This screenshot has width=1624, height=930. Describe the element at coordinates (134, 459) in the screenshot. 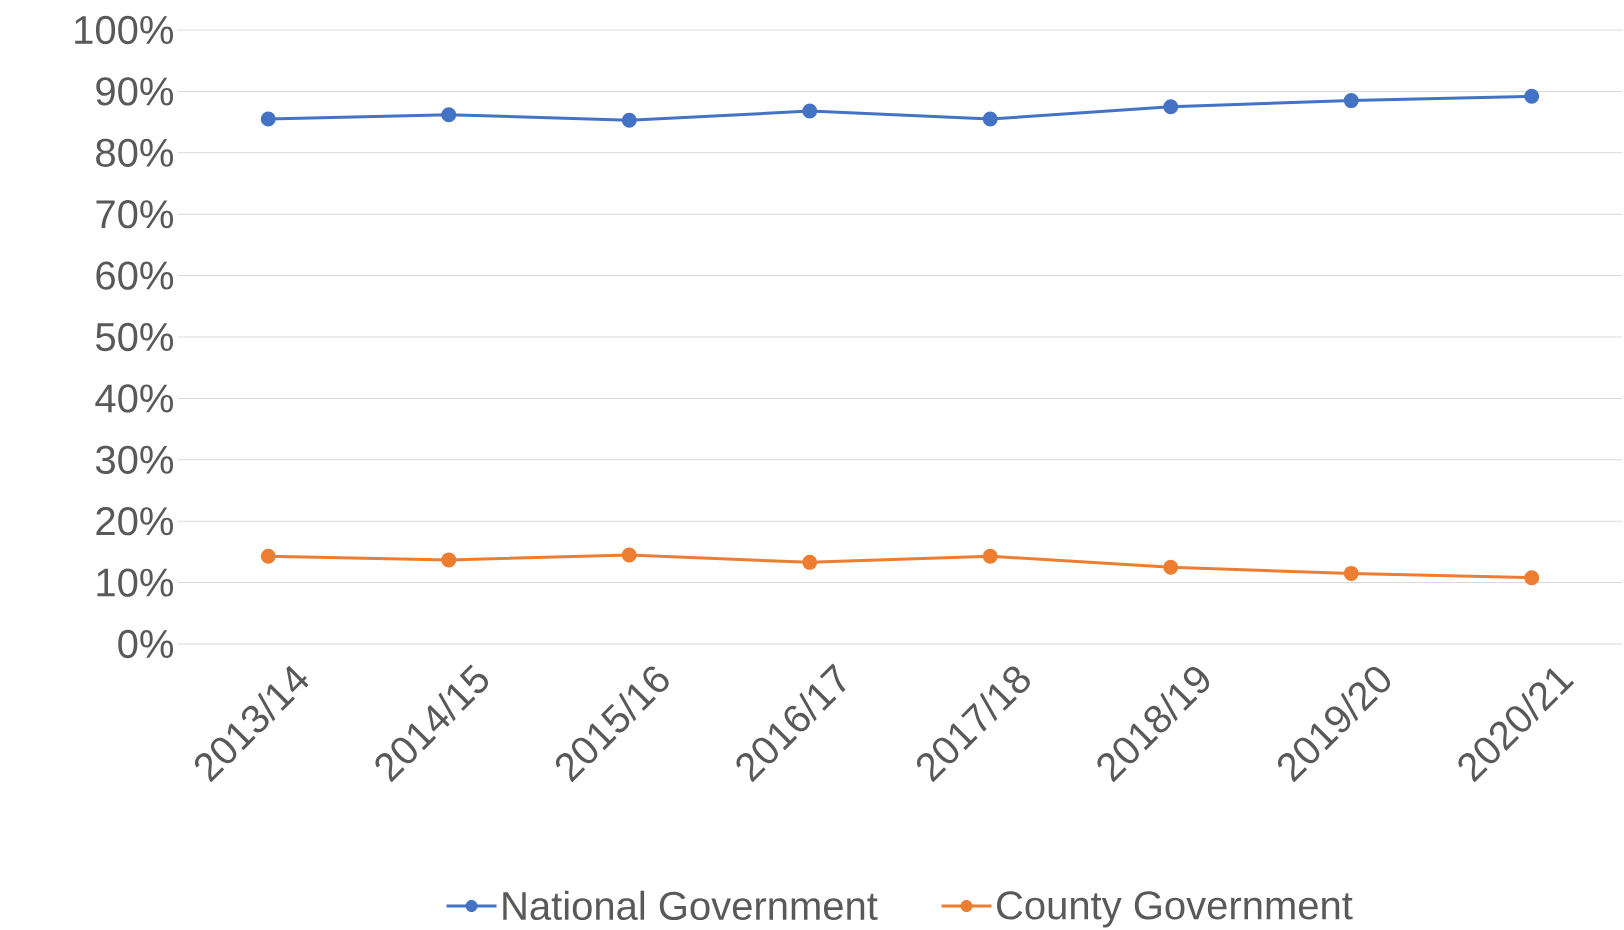

I see `y-tick-label: 30%` at that location.